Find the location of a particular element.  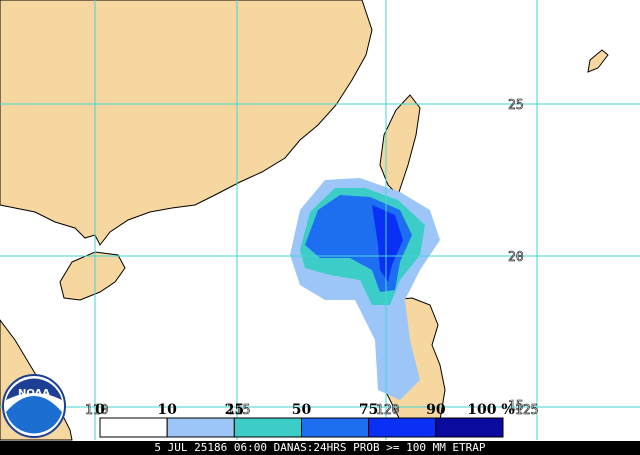

lon-label: 110 is located at coordinates (96, 410).